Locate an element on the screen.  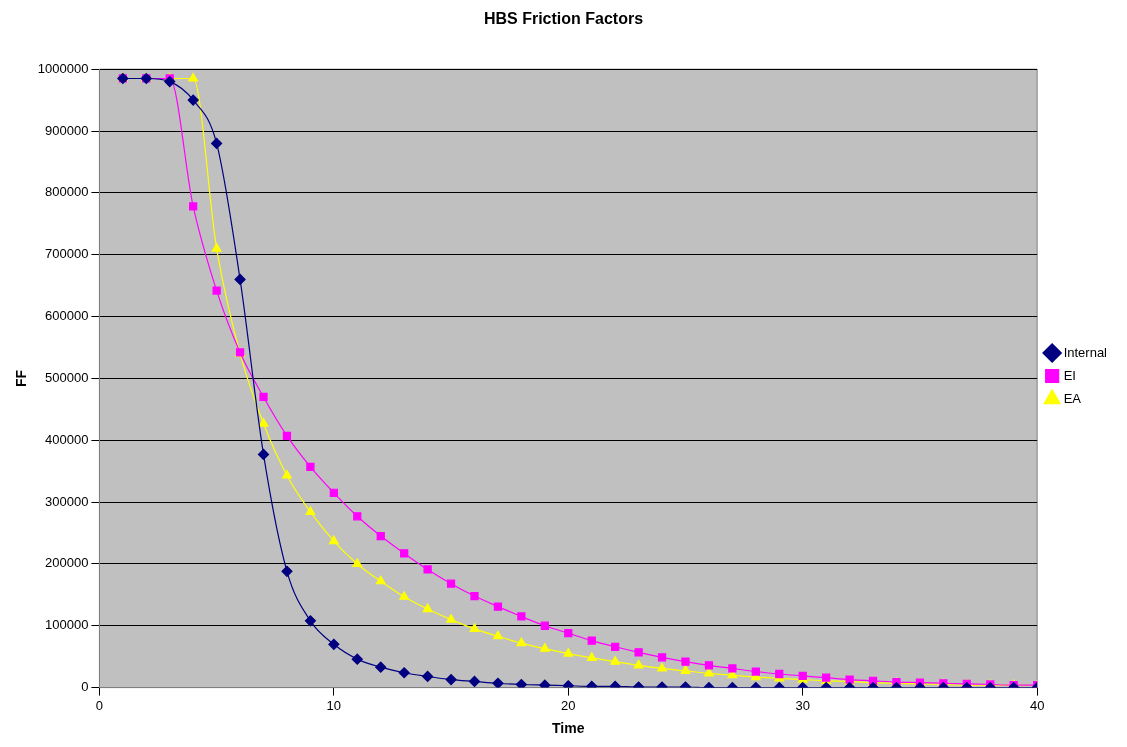
x-tick-label: 20 is located at coordinates (568, 705).